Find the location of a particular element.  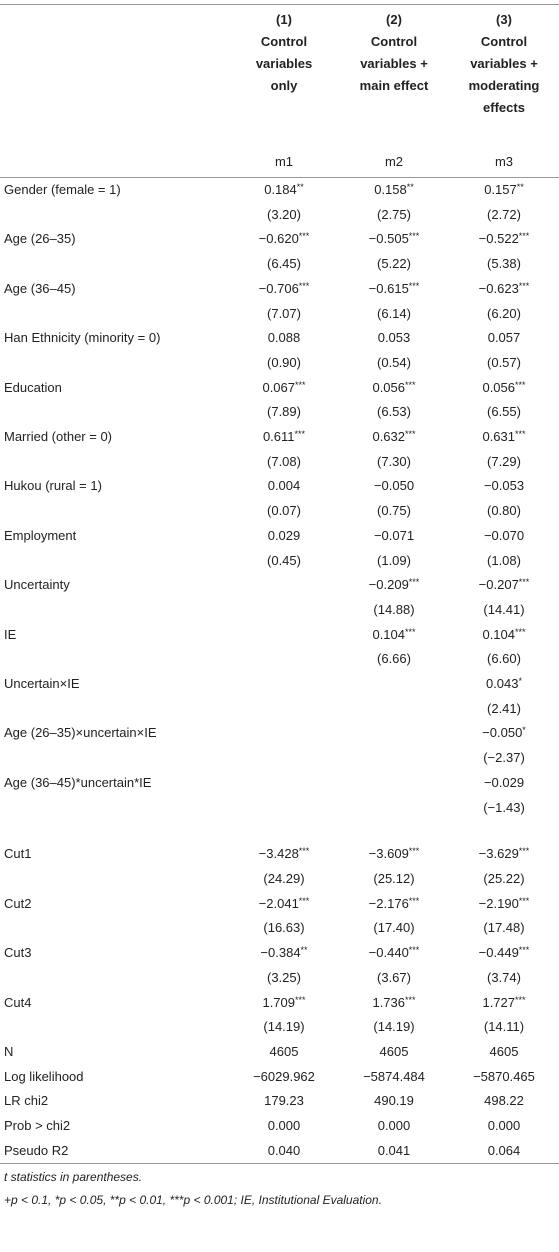

t-statistic: (6.14) is located at coordinates (394, 313).